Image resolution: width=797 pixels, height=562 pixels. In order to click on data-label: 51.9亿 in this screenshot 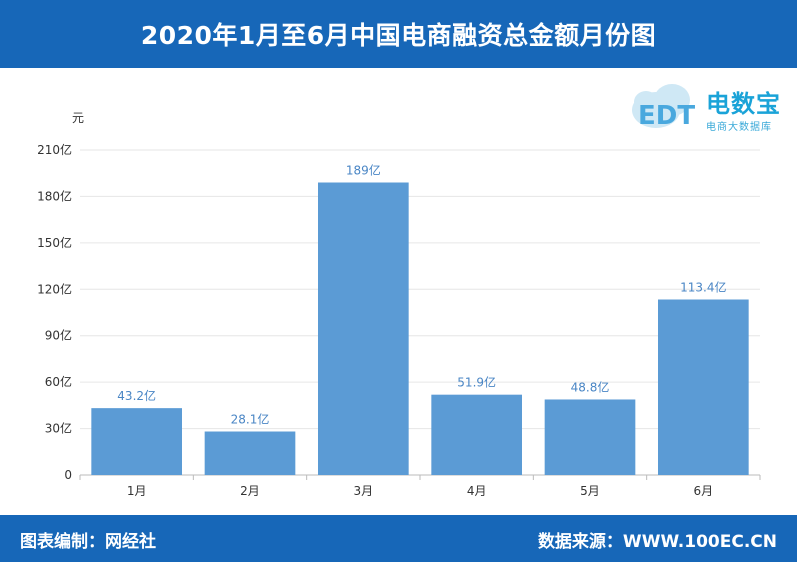, I will do `click(476, 382)`.